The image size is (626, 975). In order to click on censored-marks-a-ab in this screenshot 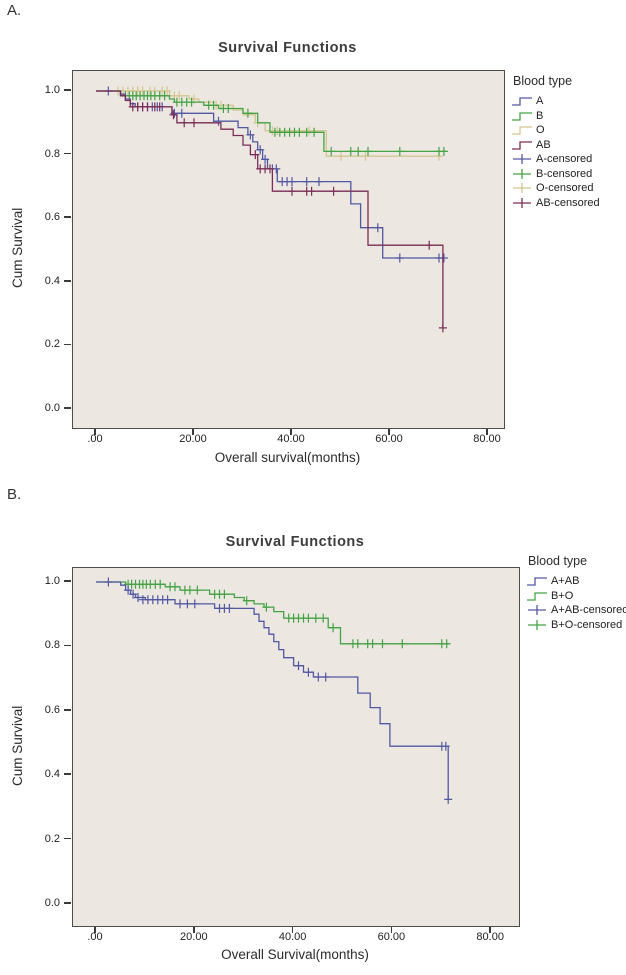, I will do `click(278, 690)`.